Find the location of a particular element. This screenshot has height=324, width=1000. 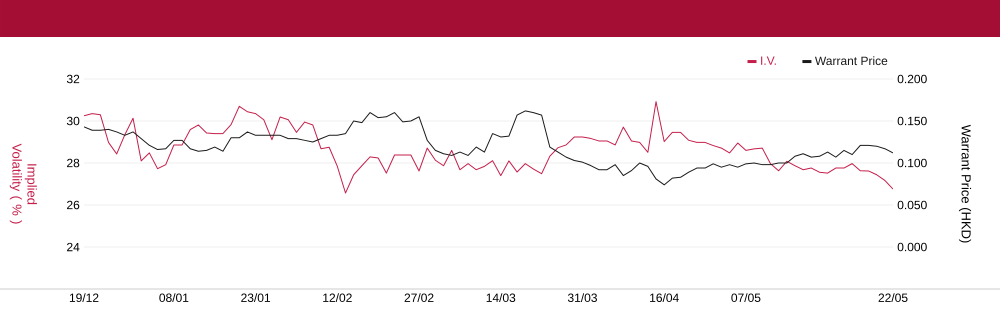

y-tick-label: 26 is located at coordinates (73, 205).